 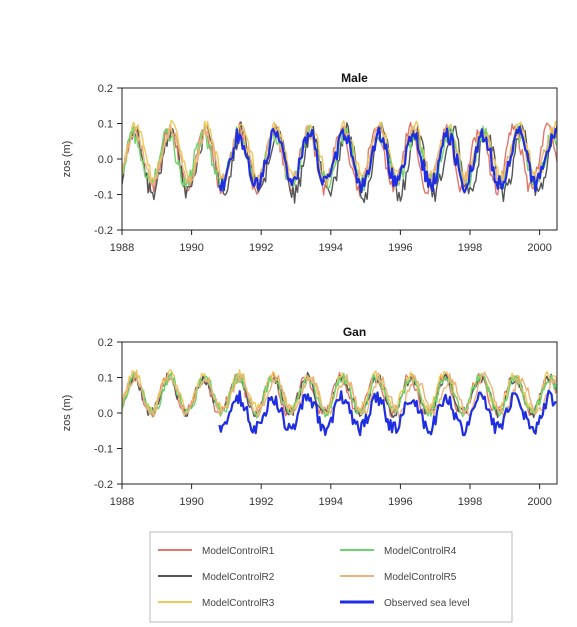 What do you see at coordinates (427, 603) in the screenshot?
I see `legend-label: Observed sea level` at bounding box center [427, 603].